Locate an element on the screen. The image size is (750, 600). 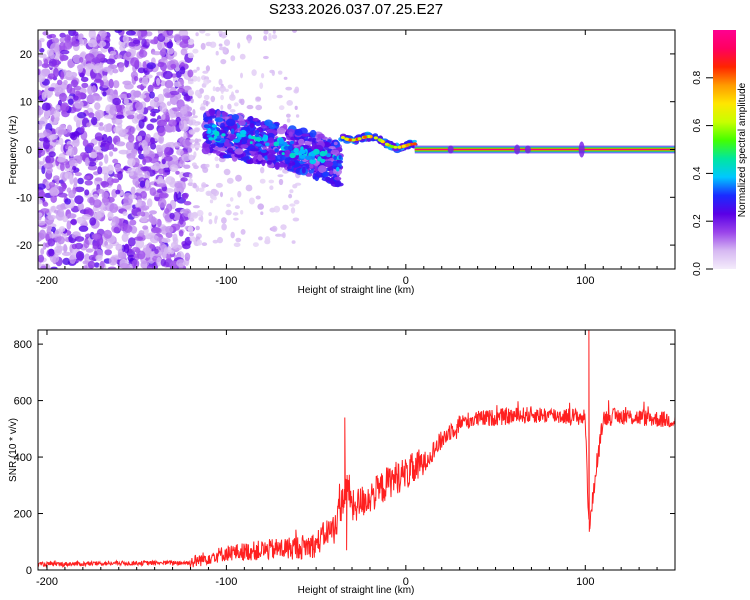
colorbar-tick-label: 0.6 is located at coordinates (697, 125).